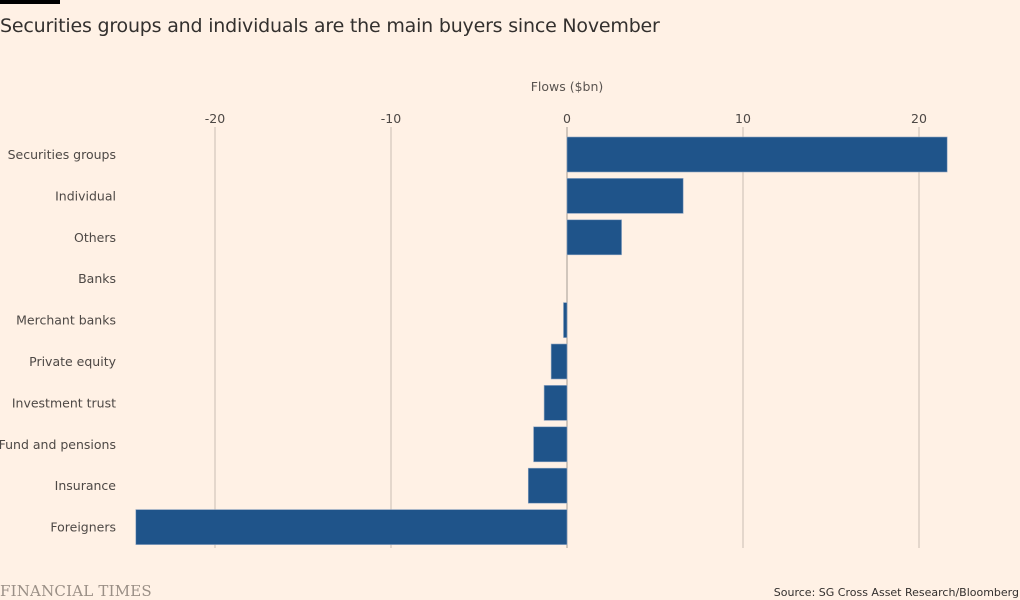  Describe the element at coordinates (567, 86) in the screenshot. I see `x-axis-title: Flows ($bn)` at that location.